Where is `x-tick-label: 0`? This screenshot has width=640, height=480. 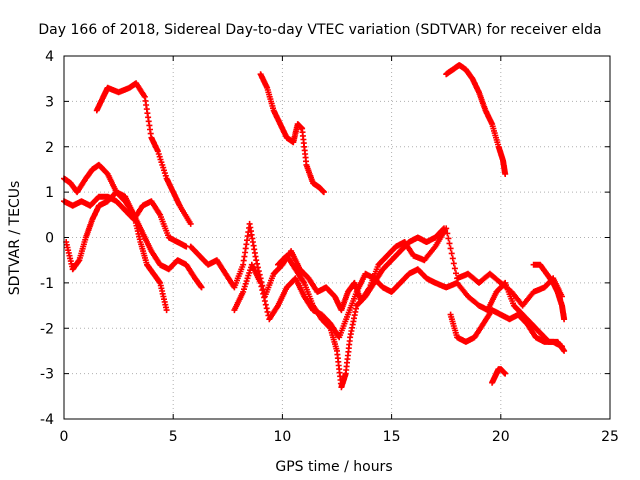
x-tick-label: 0 is located at coordinates (64, 437).